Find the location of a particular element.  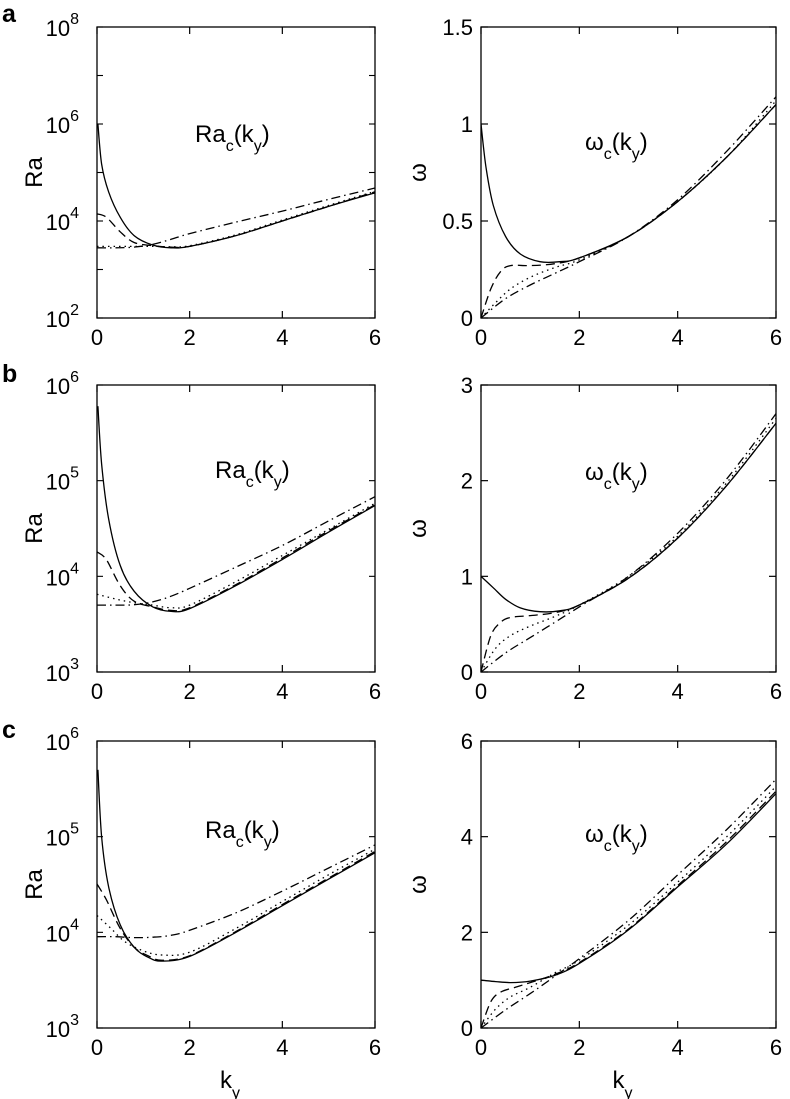

y-tick-label: 4 is located at coordinates (467, 837).